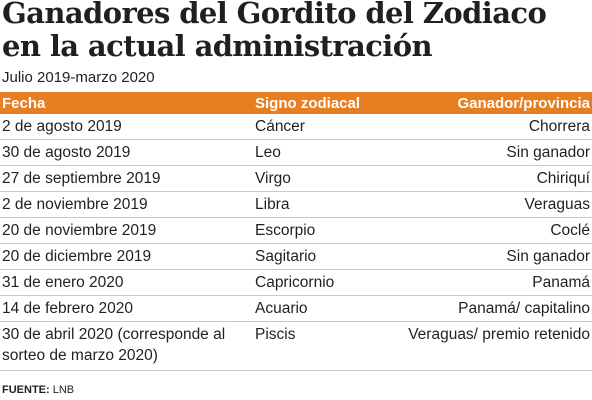 Image resolution: width=592 pixels, height=400 pixels. I want to click on title-line-2: en la actual administración, so click(217, 46).